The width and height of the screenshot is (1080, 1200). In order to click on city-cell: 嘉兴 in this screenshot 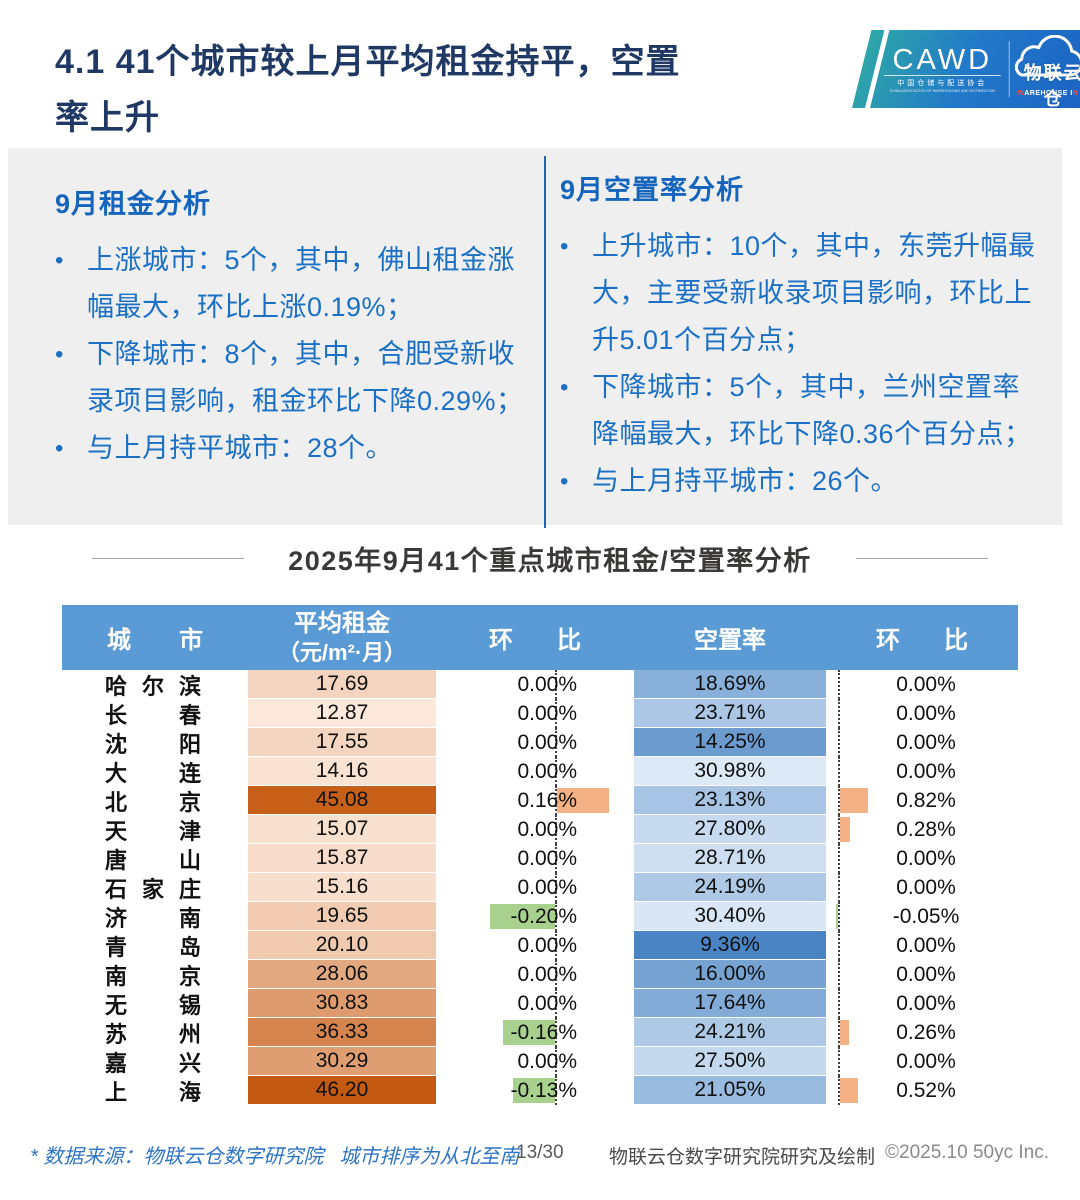, I will do `click(155, 1061)`.